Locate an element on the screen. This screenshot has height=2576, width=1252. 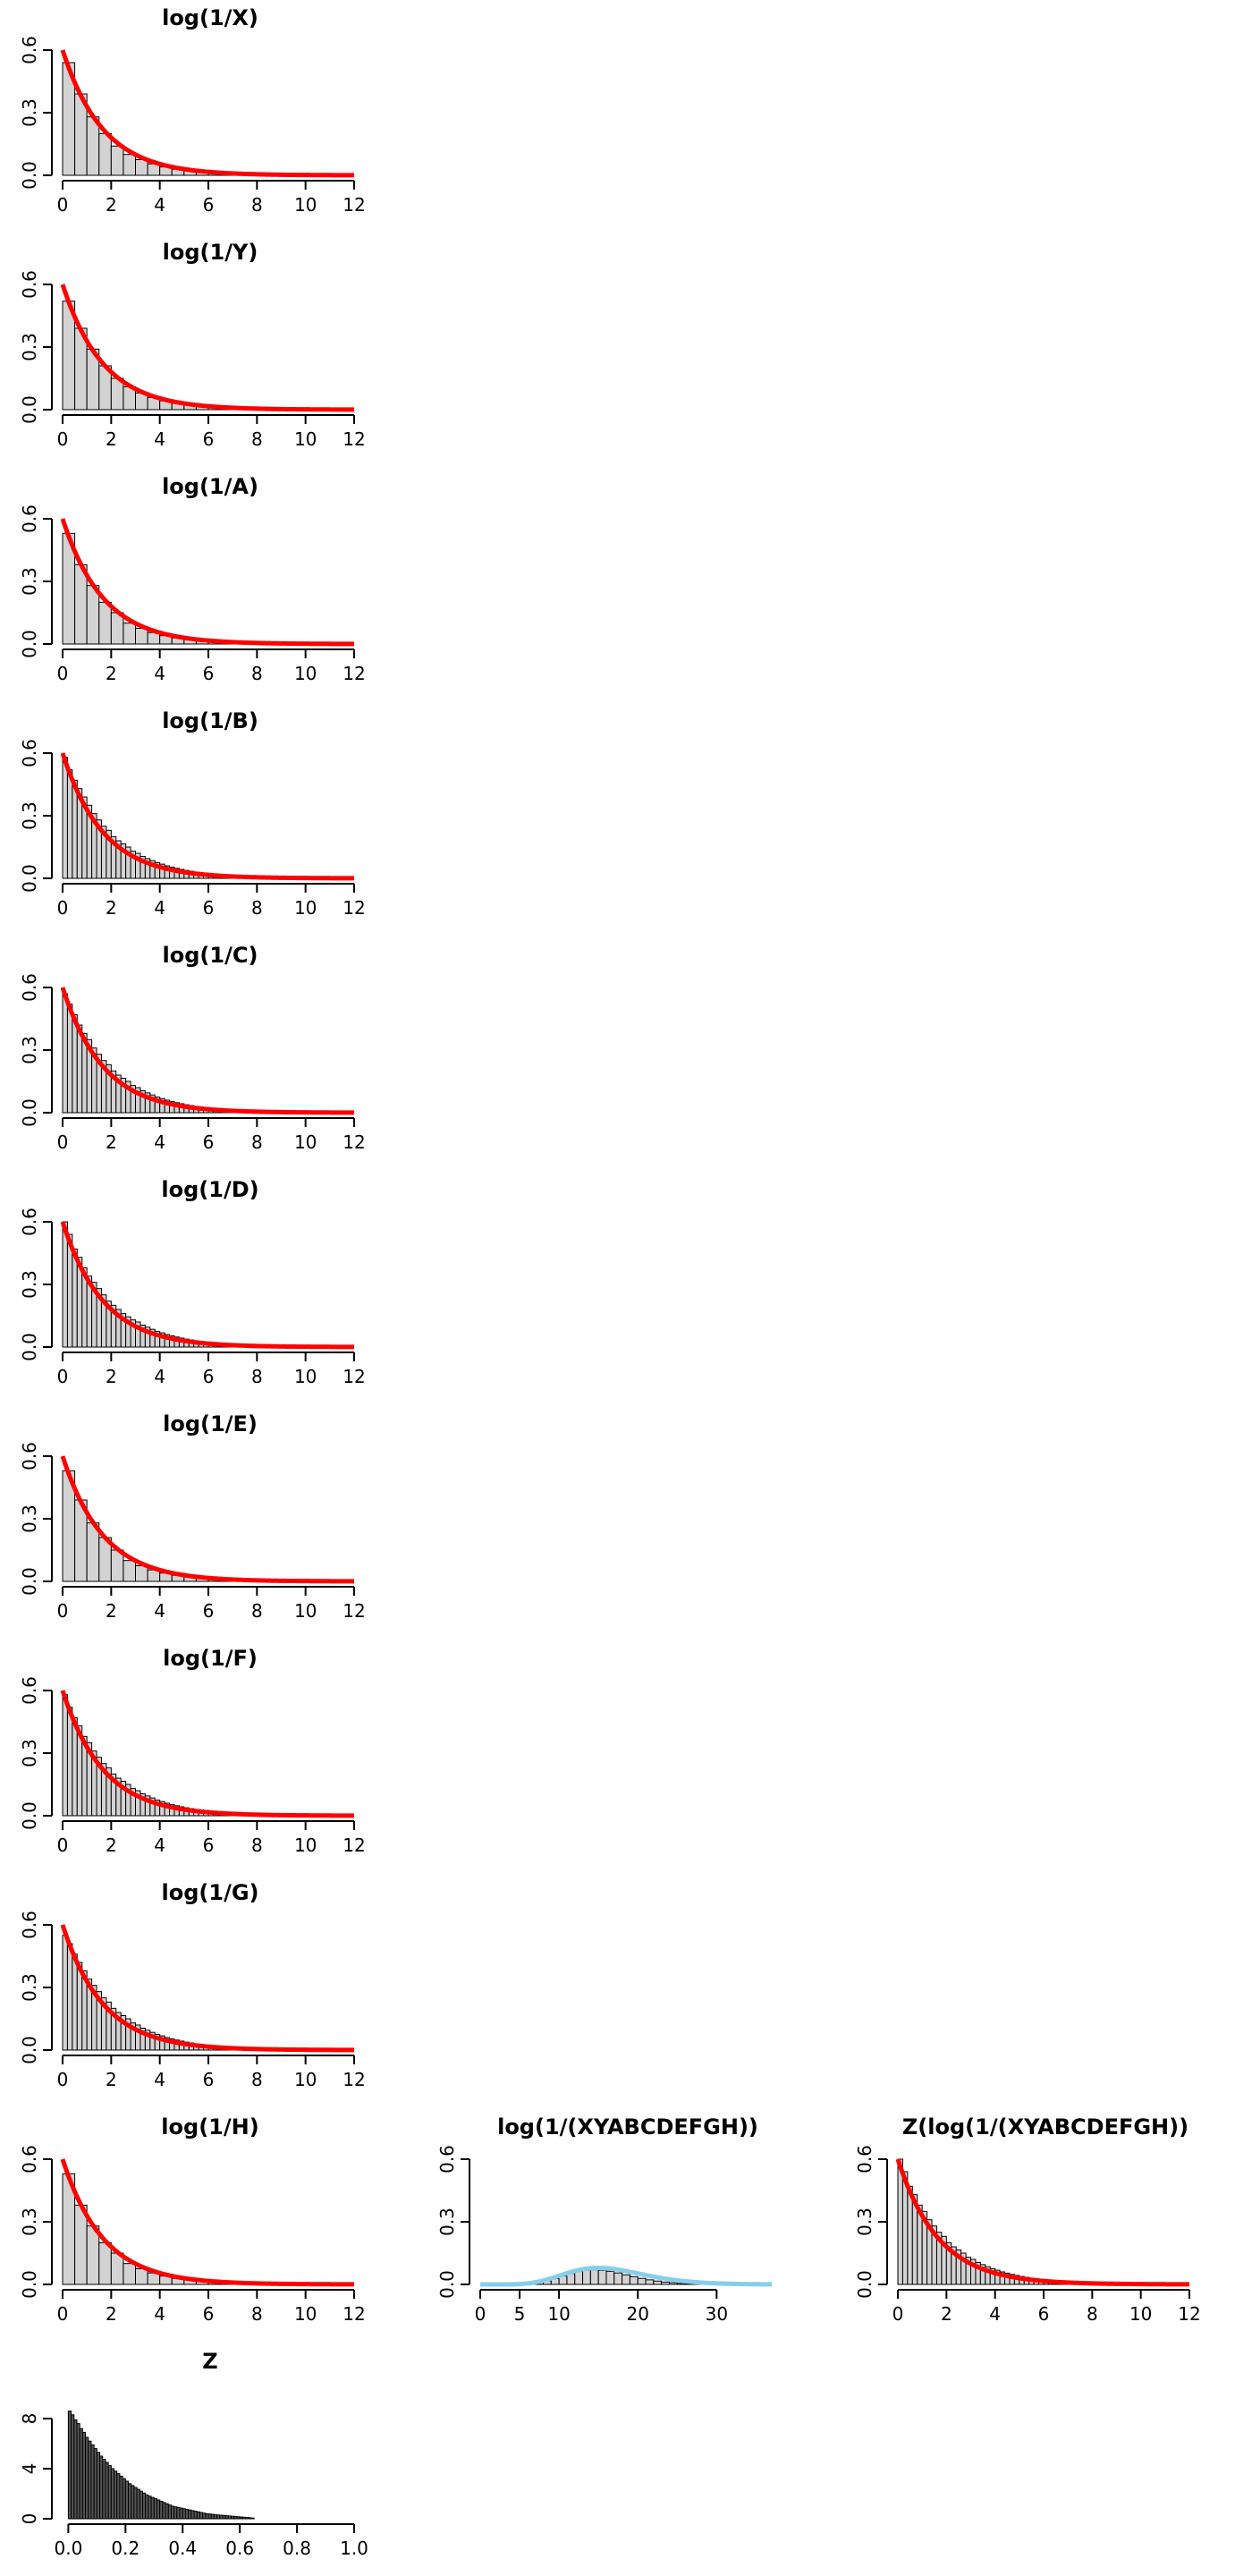
chart-title: log(1/X) is located at coordinates (210, 17).